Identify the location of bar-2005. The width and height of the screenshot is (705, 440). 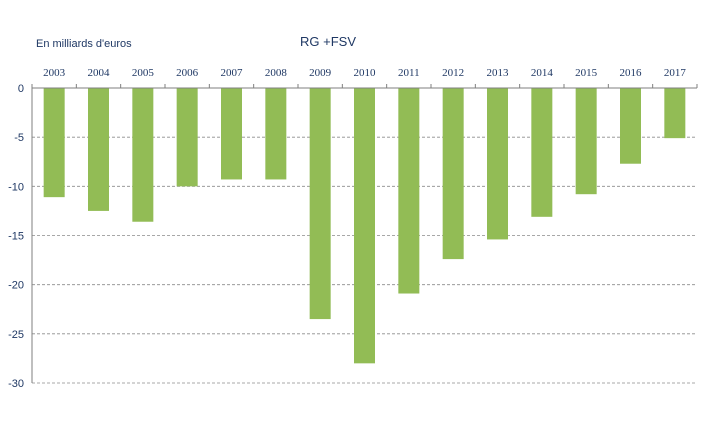
(143, 155).